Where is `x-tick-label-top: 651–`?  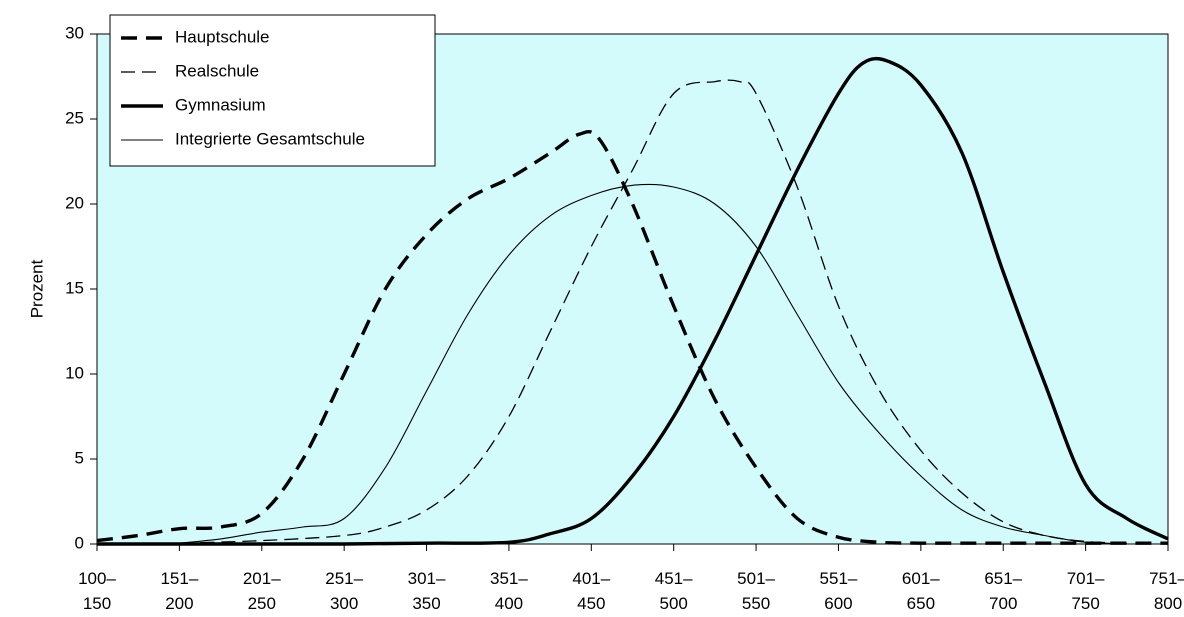 x-tick-label-top: 651– is located at coordinates (1003, 578).